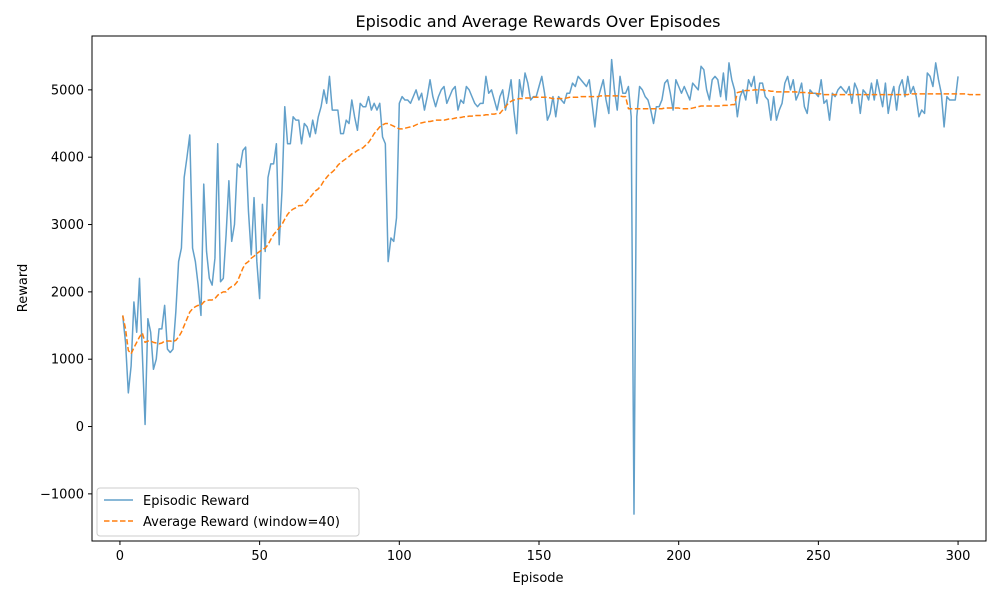 The width and height of the screenshot is (1000, 600). I want to click on legend-box, so click(228, 512).